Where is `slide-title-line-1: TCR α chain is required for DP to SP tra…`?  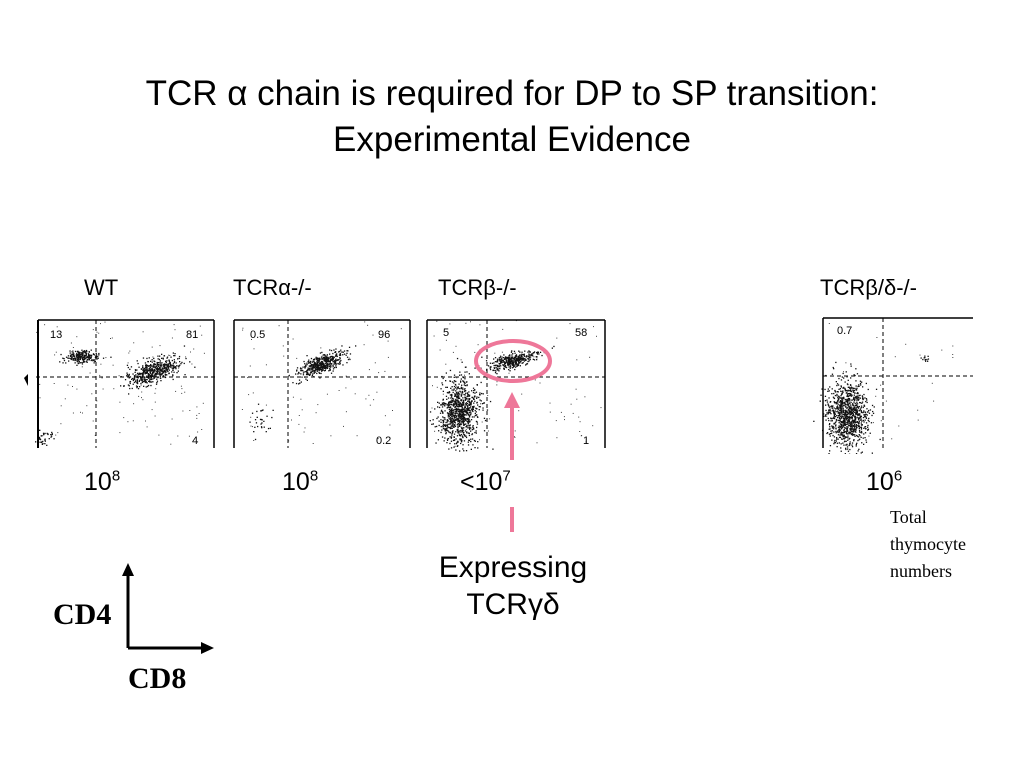 slide-title-line-1: TCR α chain is required for DP to SP tra… is located at coordinates (512, 93).